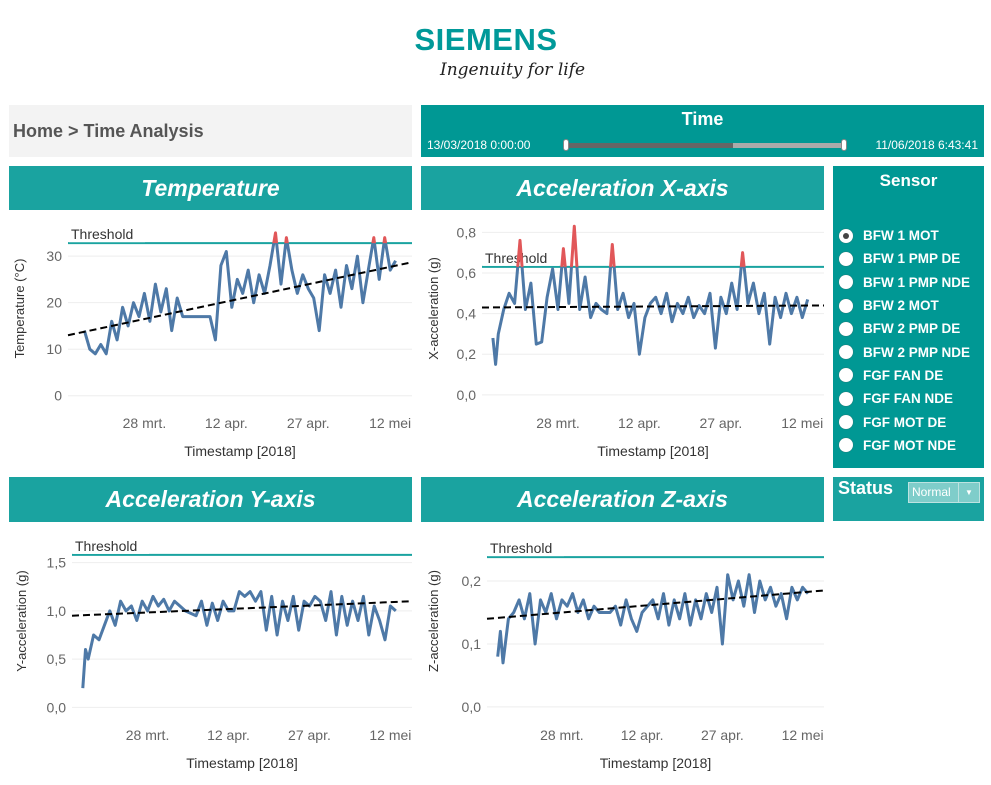 This screenshot has height=785, width=991. Describe the element at coordinates (904, 235) in the screenshot. I see `sensor-option: BFW 1 MOT` at that location.